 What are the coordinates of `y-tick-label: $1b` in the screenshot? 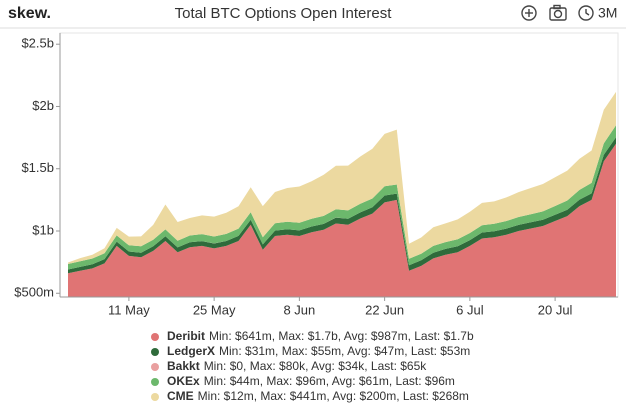 It's located at (43, 229).